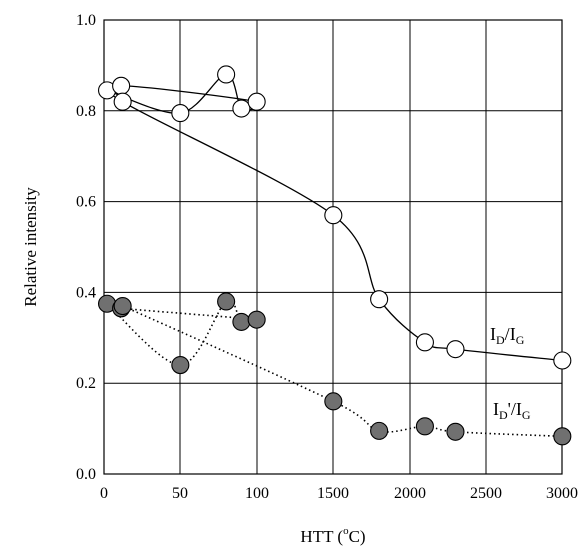  What do you see at coordinates (86, 202) in the screenshot?
I see `y-tick-label: 0.6` at bounding box center [86, 202].